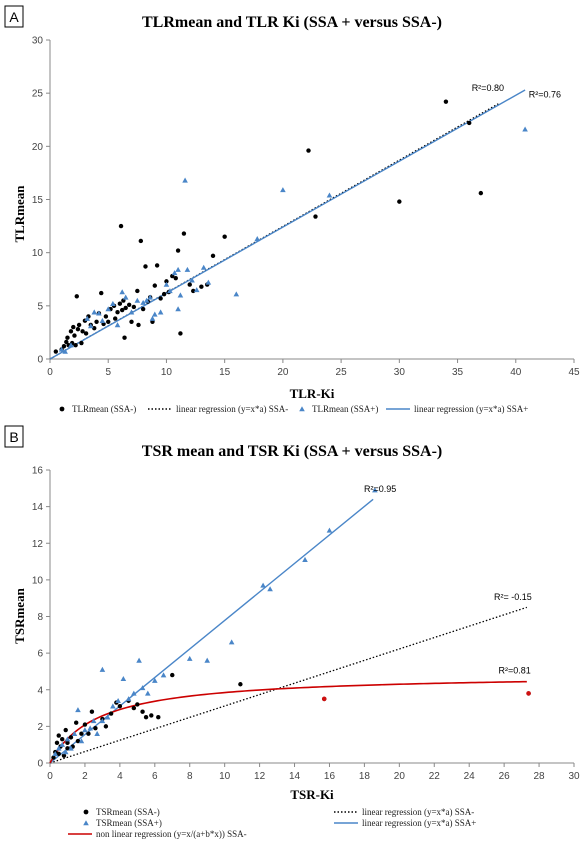 Image resolution: width=584 pixels, height=850 pixels. Describe the element at coordinates (38, 200) in the screenshot. I see `panel-a-y-tick-label: 15` at that location.